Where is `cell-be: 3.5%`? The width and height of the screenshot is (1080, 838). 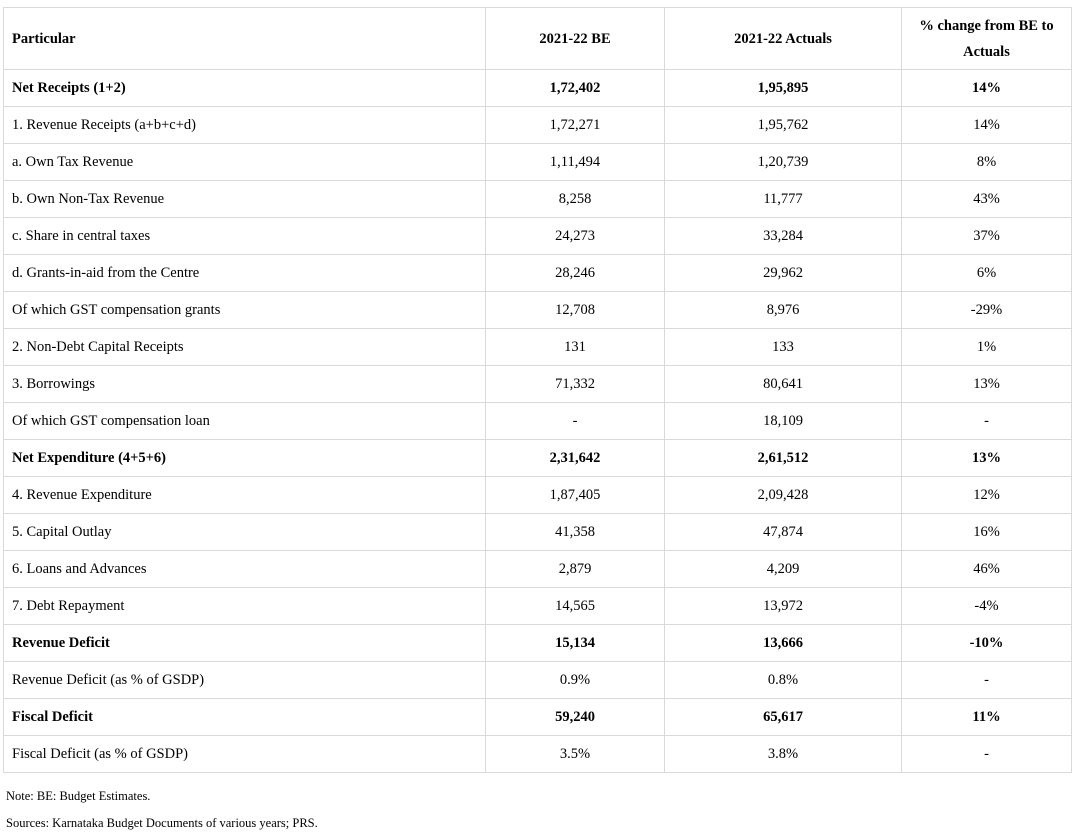
cell-be: 3.5% is located at coordinates (575, 754).